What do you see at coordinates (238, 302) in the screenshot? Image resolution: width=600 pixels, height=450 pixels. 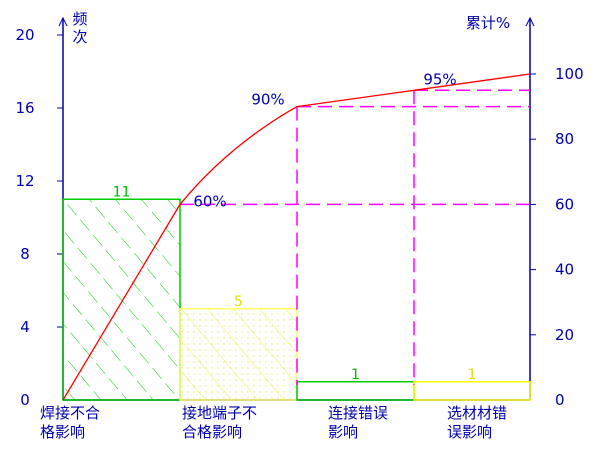 I see `bar-value-label: 5` at bounding box center [238, 302].